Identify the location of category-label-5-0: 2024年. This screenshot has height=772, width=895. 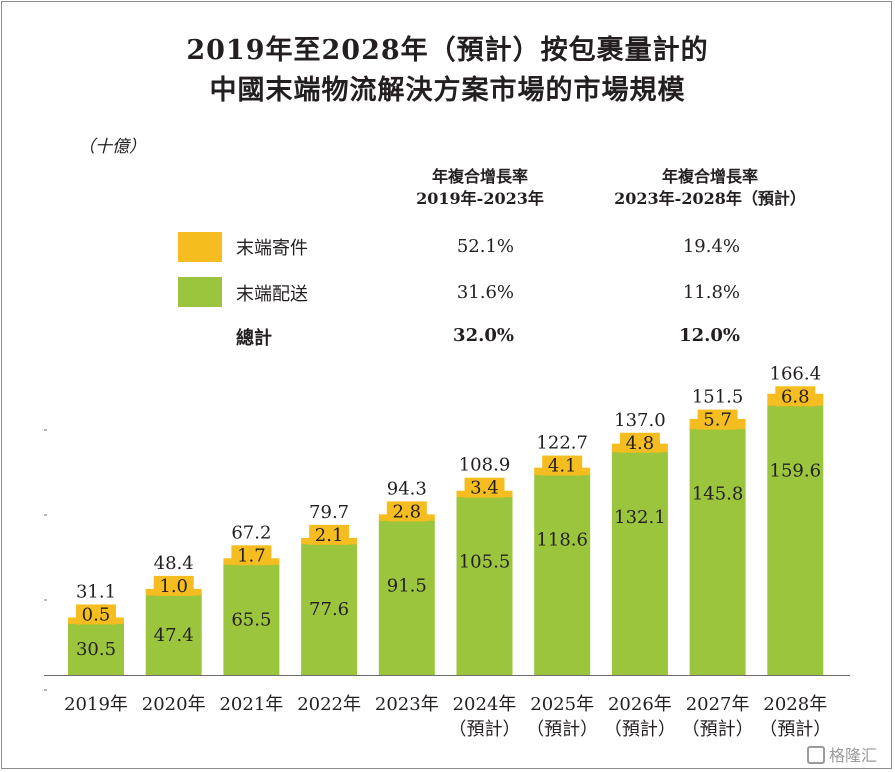
(485, 704).